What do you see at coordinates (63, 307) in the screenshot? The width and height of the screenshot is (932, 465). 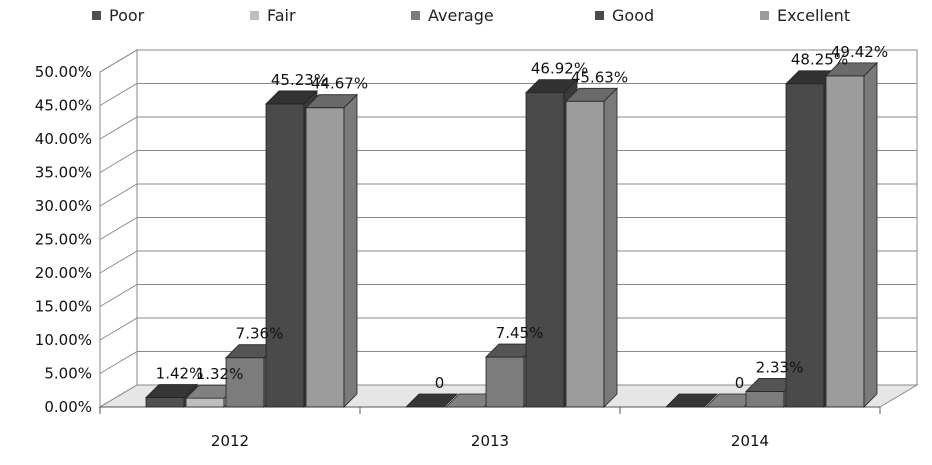 I see `y-tick-label: 15.00%` at bounding box center [63, 307].